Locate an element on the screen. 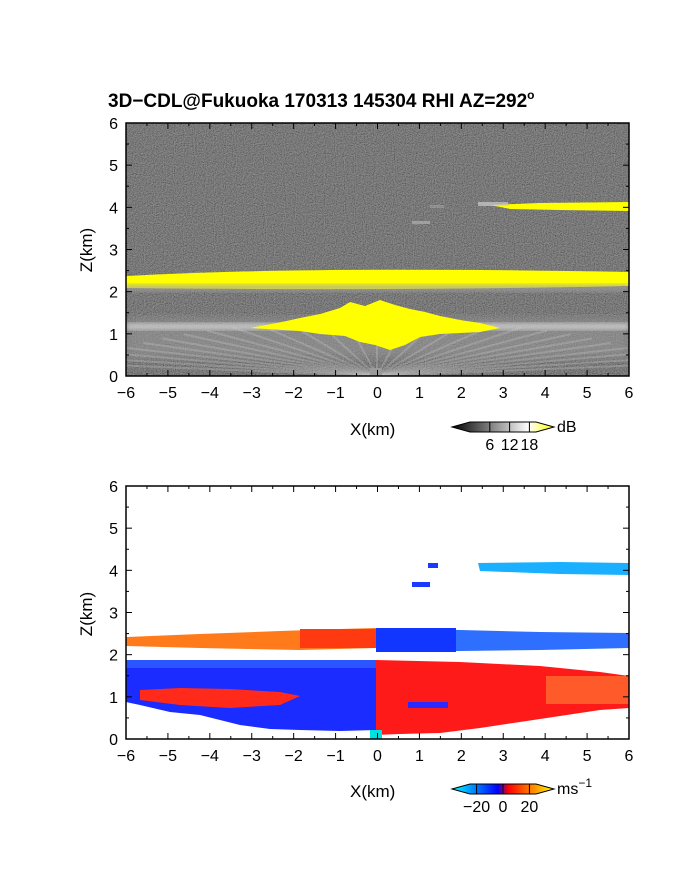  beam-fan is located at coordinates (377, 347).